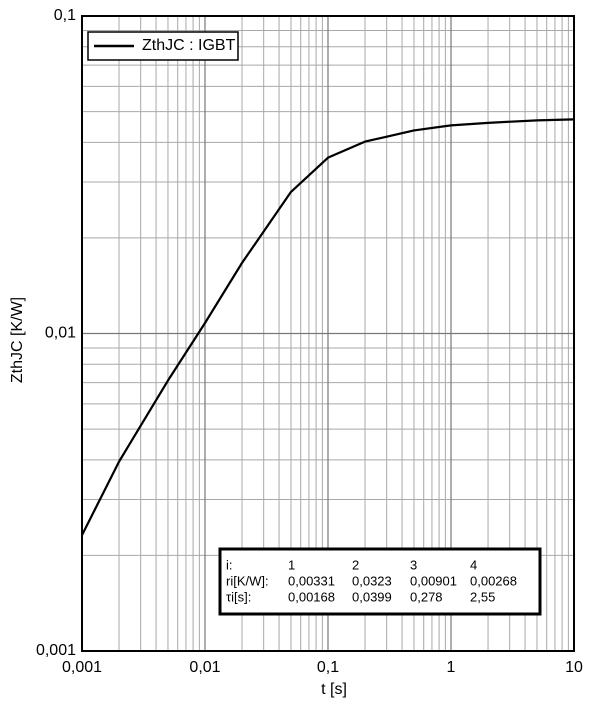 The image size is (598, 715). I want to click on table-cell: 0,278, so click(426, 596).